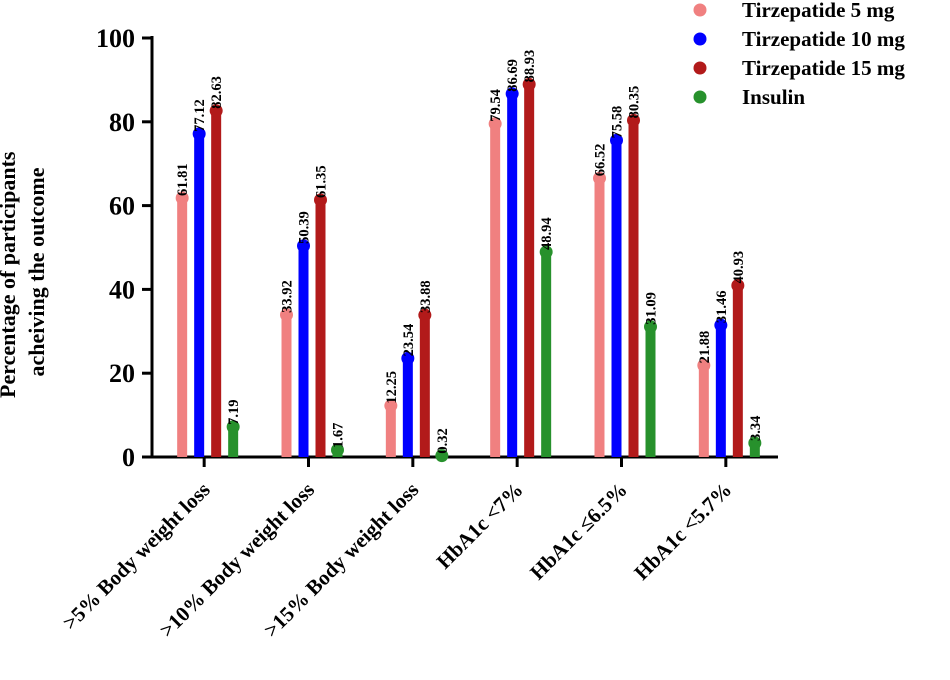  What do you see at coordinates (818, 11) in the screenshot?
I see `legend-label: Tirzepatide 5 mg` at bounding box center [818, 11].